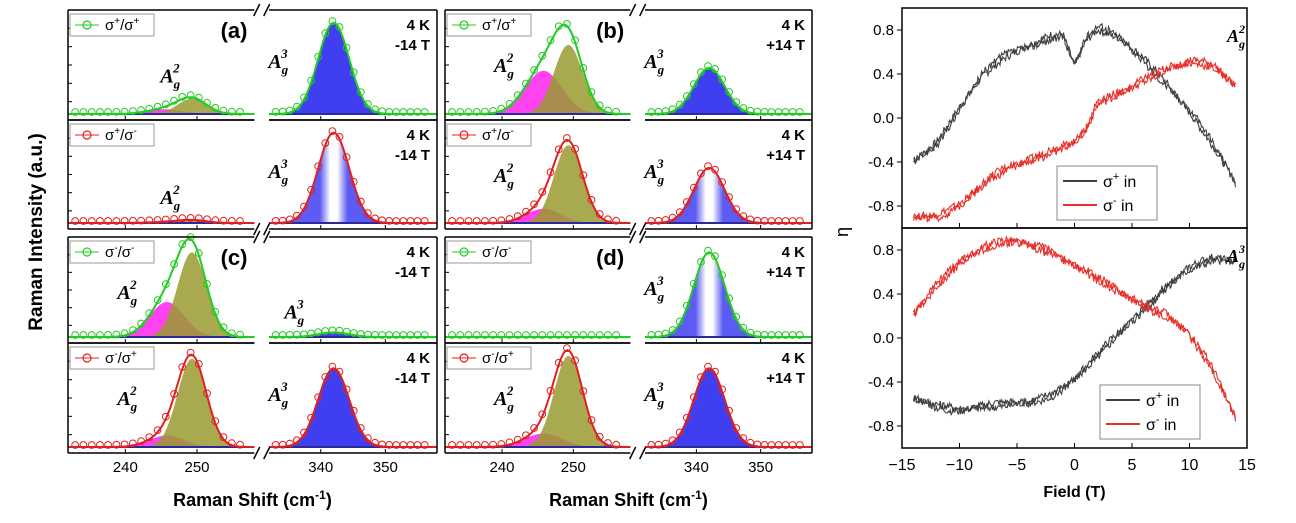  Describe the element at coordinates (538, 69) in the screenshot. I see `fit-line-low` at that location.